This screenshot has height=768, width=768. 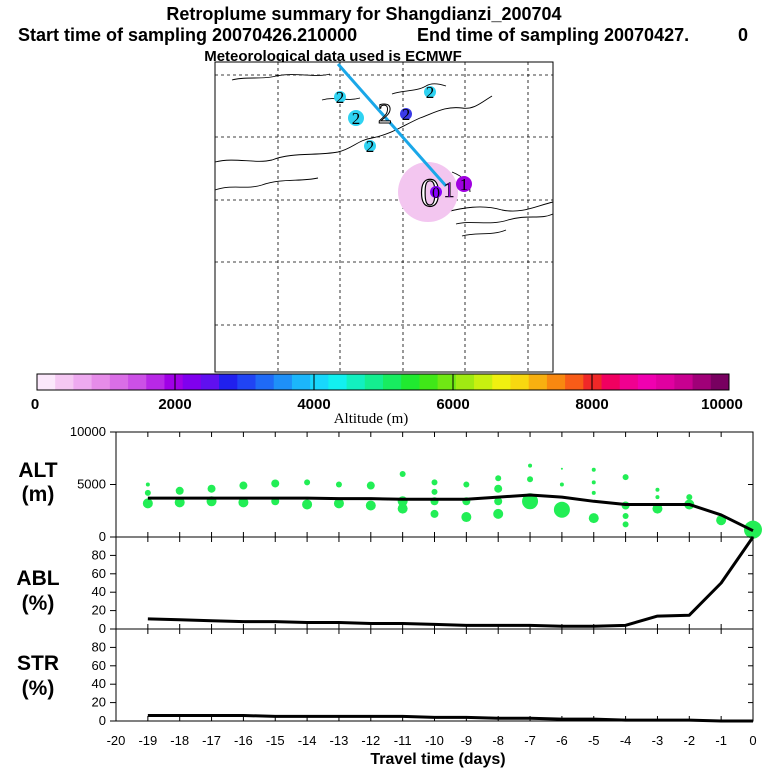 What do you see at coordinates (371, 419) in the screenshot?
I see `colorbar-label: Altitude (m)` at bounding box center [371, 419].